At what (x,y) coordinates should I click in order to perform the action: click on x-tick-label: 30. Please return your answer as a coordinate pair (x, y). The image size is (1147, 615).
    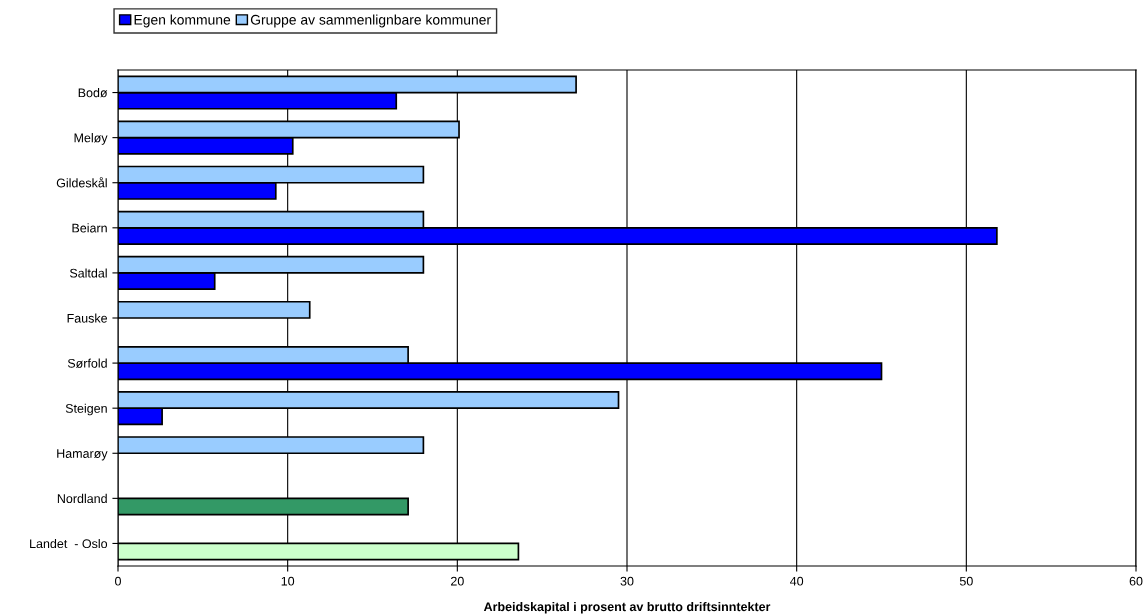
    Looking at the image, I should click on (627, 581).